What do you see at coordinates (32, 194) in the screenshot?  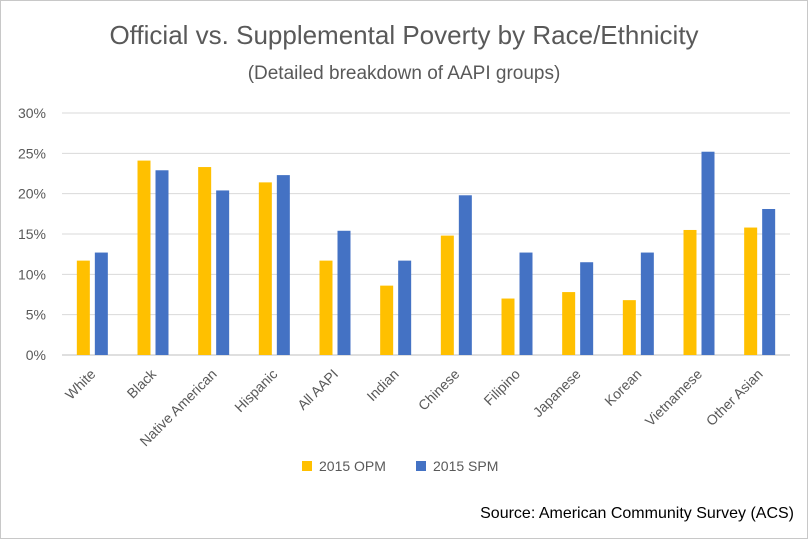 I see `y-tick-label: 20%` at bounding box center [32, 194].